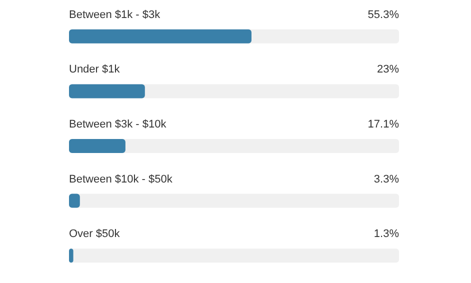 This screenshot has height=283, width=471. What do you see at coordinates (121, 179) in the screenshot?
I see `y-tick-label: Between $10k - $50k` at bounding box center [121, 179].